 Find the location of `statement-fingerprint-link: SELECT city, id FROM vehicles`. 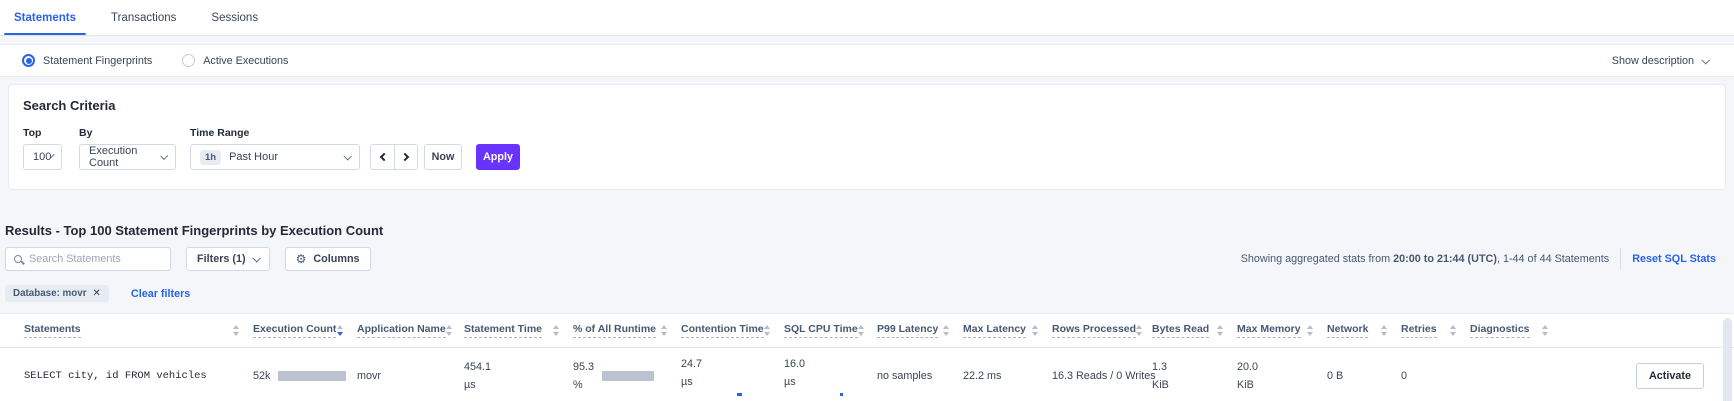

statement-fingerprint-link: SELECT city, id FROM vehicles is located at coordinates (115, 375).